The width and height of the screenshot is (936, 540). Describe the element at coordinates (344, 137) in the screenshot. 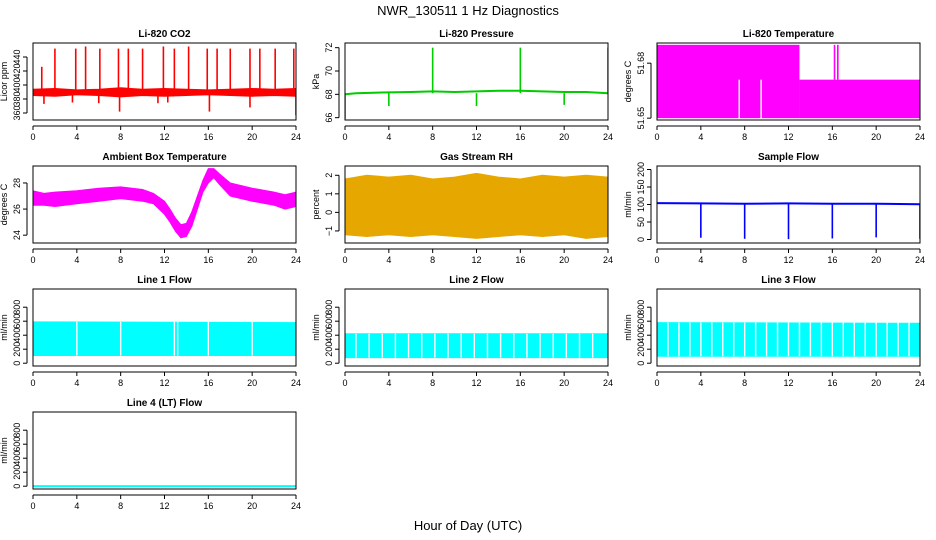

I see `x-tick-label-pressure-0: 0` at that location.